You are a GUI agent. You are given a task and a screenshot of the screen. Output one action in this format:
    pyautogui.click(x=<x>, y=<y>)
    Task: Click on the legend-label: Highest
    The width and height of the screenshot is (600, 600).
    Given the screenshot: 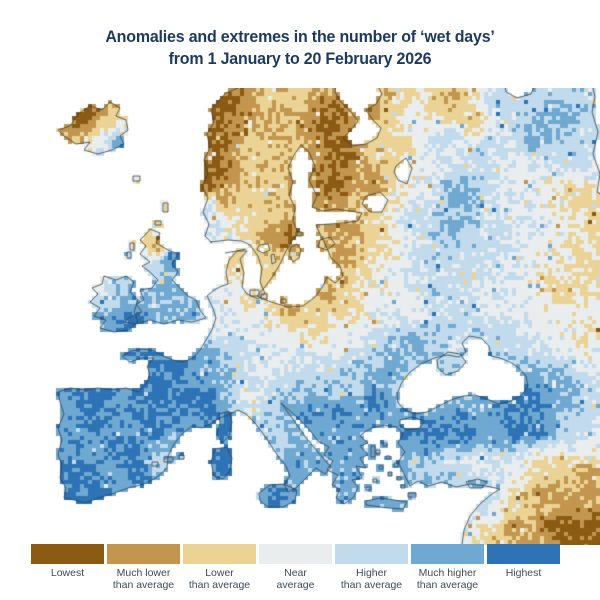 What is the action you would take?
    pyautogui.click(x=523, y=573)
    